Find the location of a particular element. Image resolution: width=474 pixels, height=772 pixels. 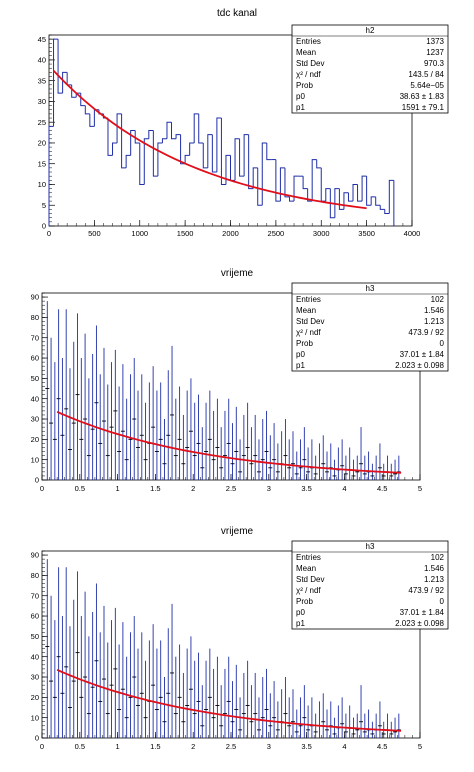

stats-value: 1.546 is located at coordinates (434, 310).